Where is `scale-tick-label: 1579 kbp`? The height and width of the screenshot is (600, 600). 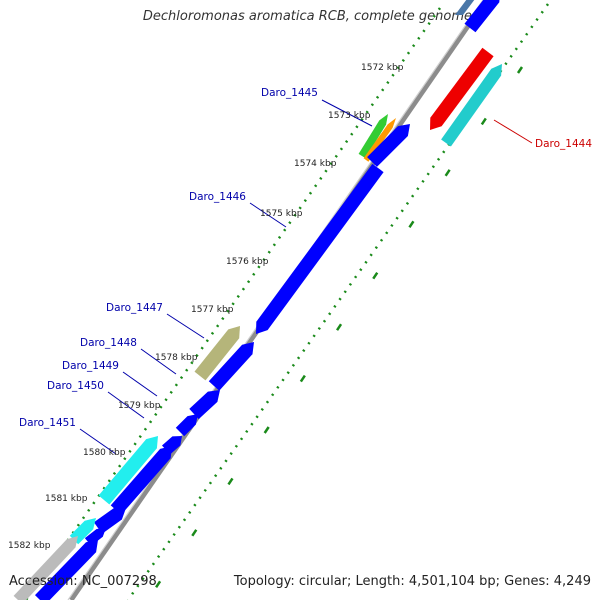 scale-tick-label: 1579 kbp is located at coordinates (139, 406).